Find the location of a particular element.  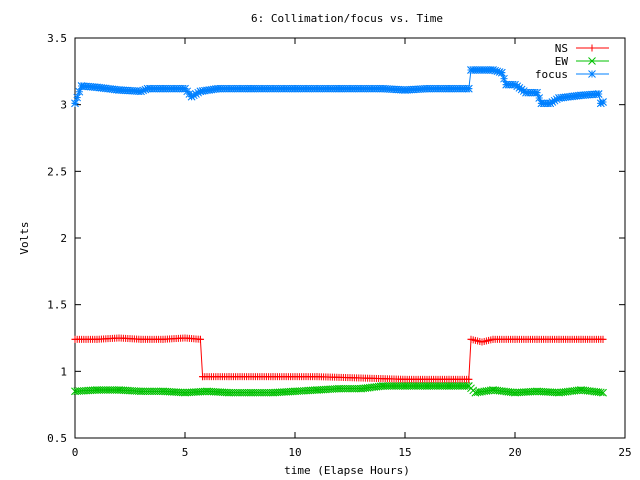

series-markers-ns is located at coordinates (339, 358).